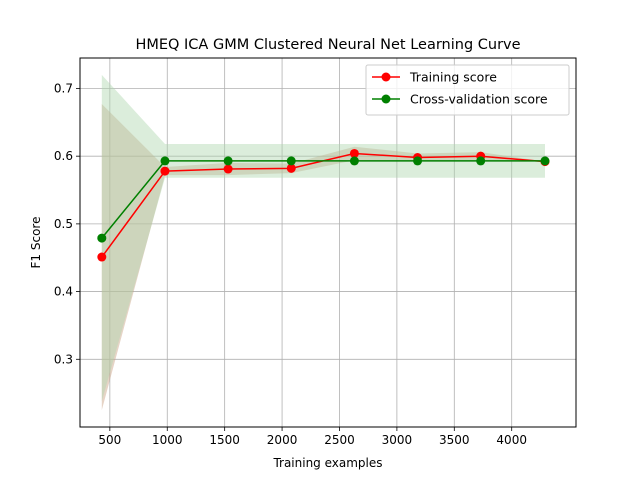  What do you see at coordinates (454, 440) in the screenshot?
I see `x-tick-label: 3500` at bounding box center [454, 440].